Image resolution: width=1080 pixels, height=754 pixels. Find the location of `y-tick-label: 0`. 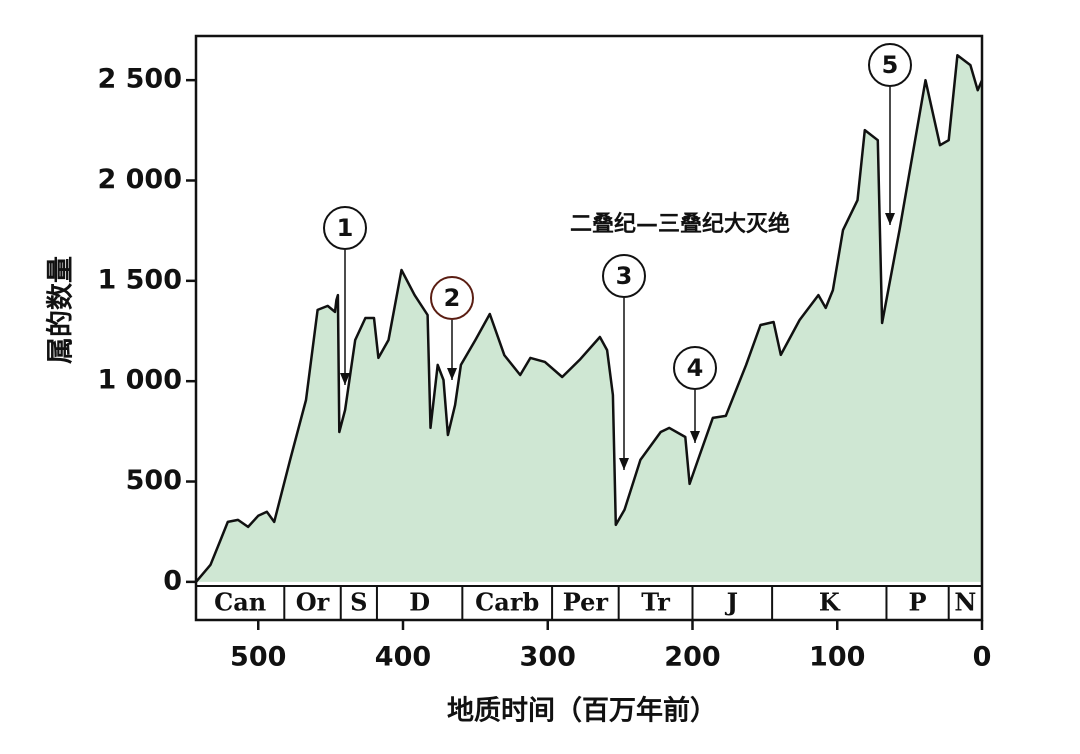

y-tick-label: 0 is located at coordinates (172, 580).